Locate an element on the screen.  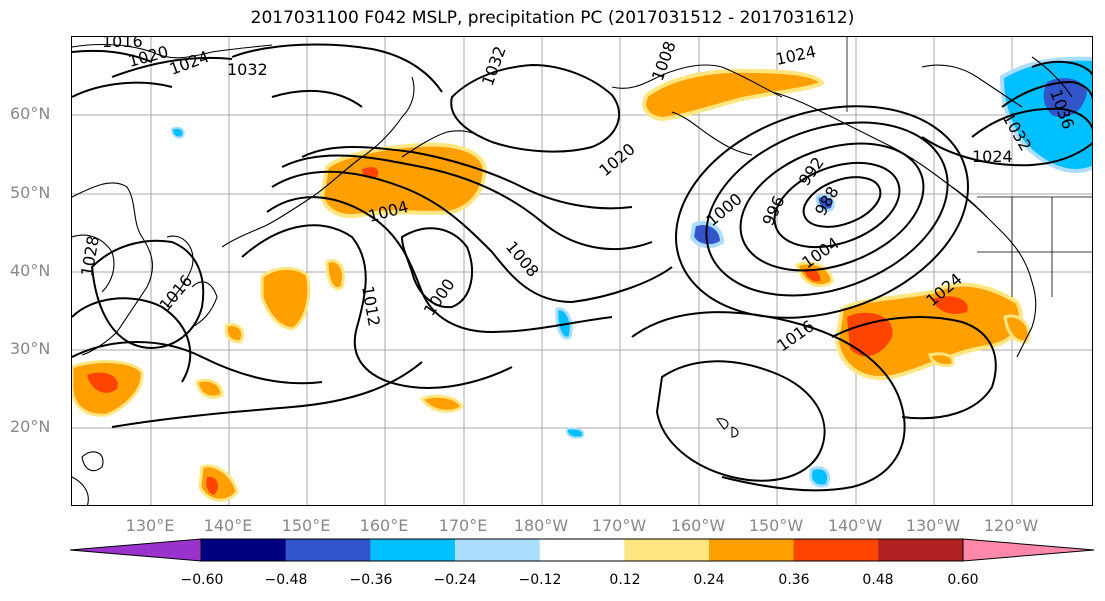
colorbar-tick-label: −0.12 is located at coordinates (540, 580).